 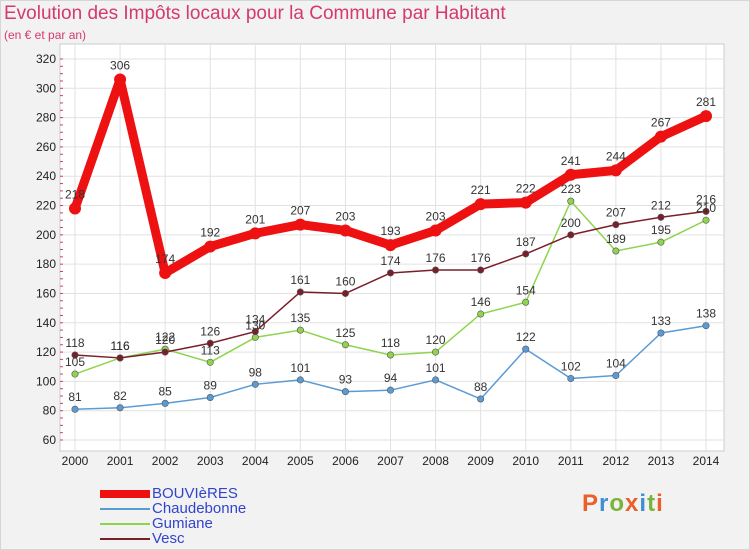 What do you see at coordinates (571, 189) in the screenshot?
I see `data-label: 223` at bounding box center [571, 189].